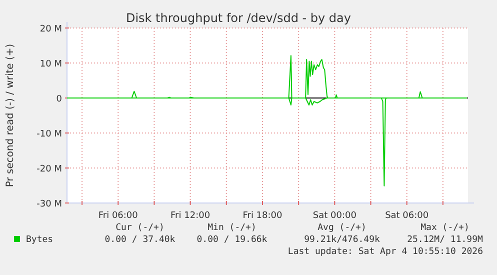 The height and width of the screenshot is (275, 497). What do you see at coordinates (49, 135) in the screenshot?
I see `y-tick-label: -10 M` at bounding box center [49, 135].